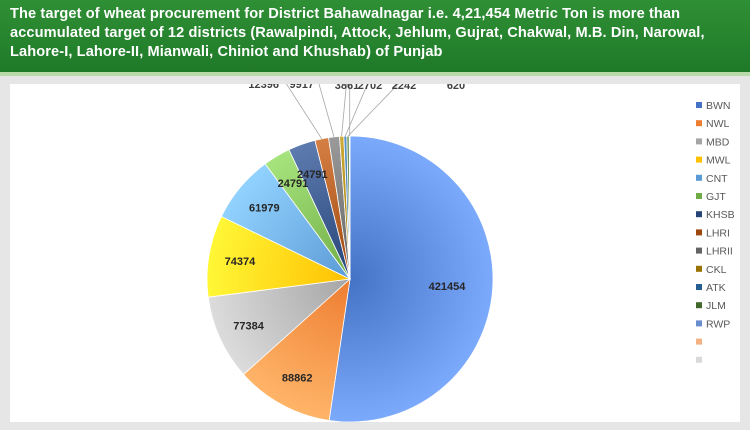 The image size is (750, 430). I want to click on pie-slice-mbd, so click(279, 327).